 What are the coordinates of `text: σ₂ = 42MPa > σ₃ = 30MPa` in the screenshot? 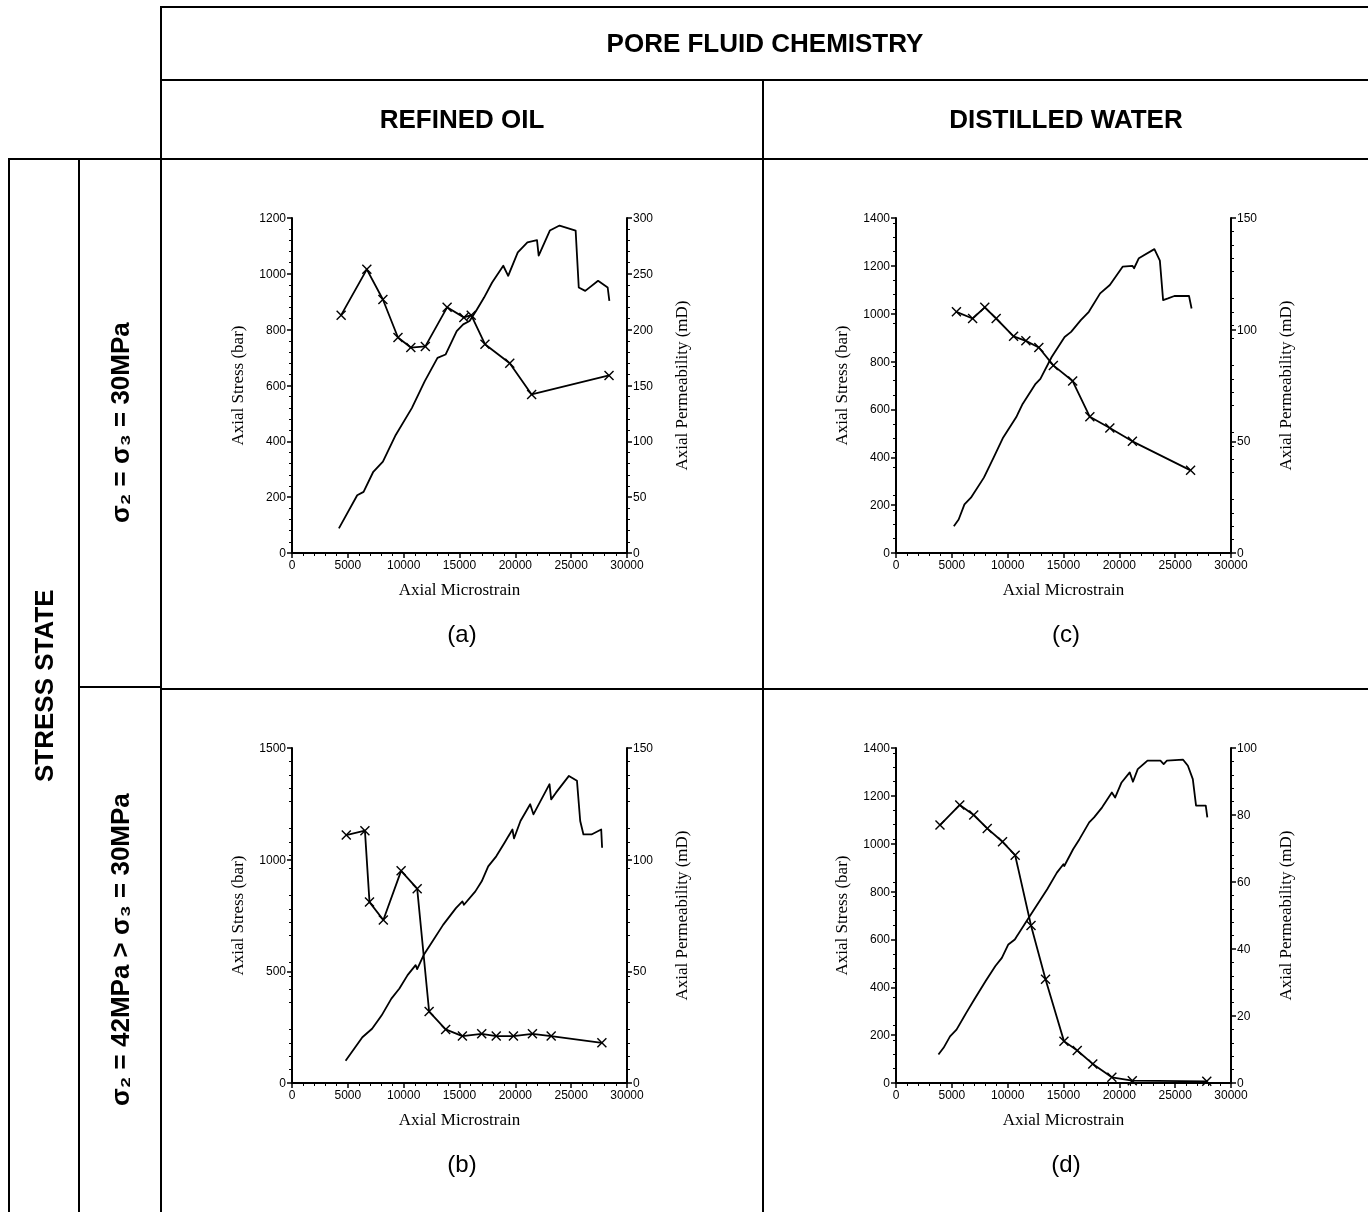 It's located at (120, 950).